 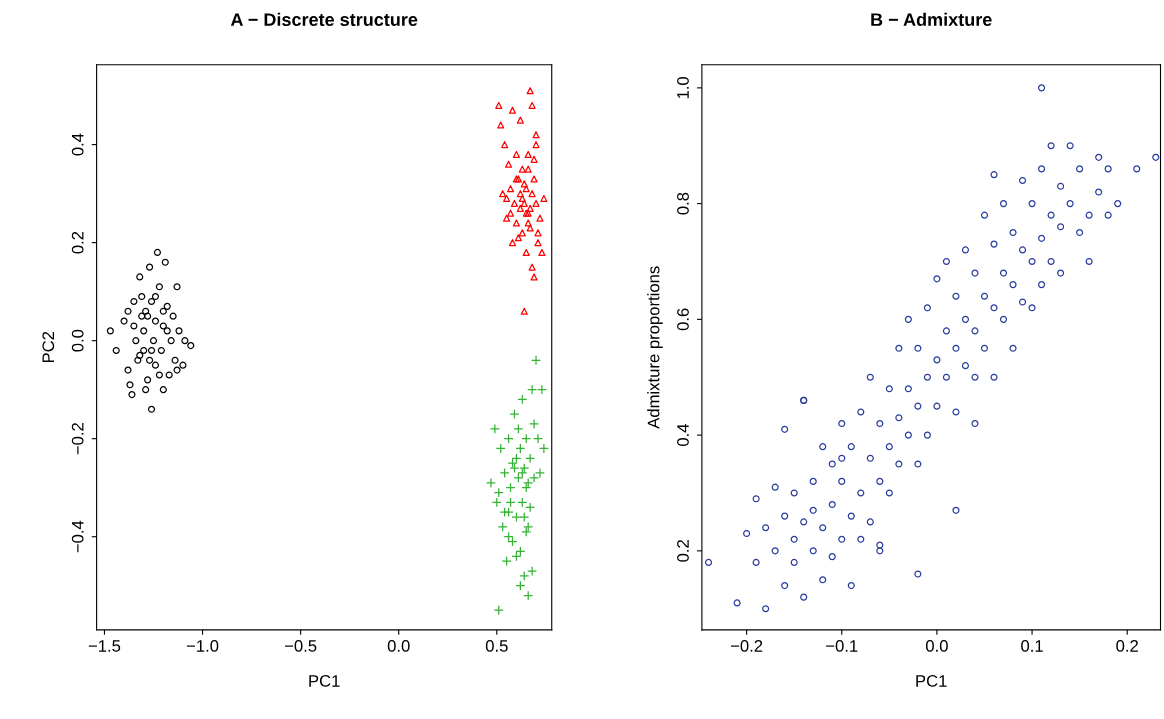 I want to click on x-tick-label: −0.5, so click(x=301, y=646).